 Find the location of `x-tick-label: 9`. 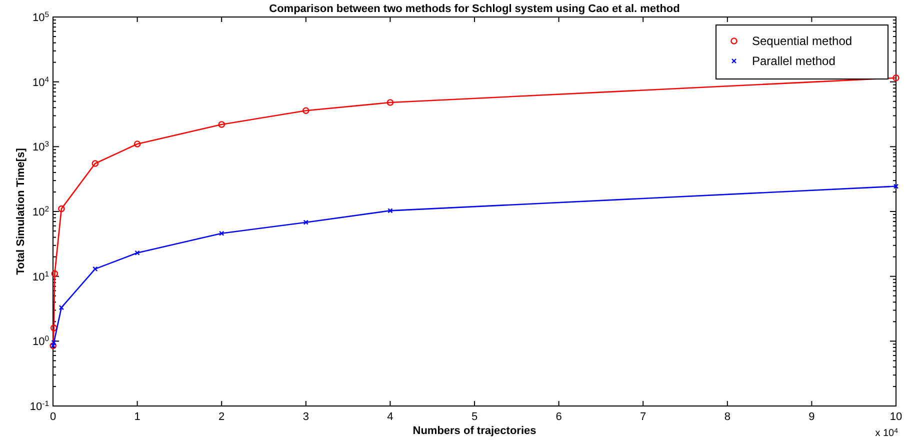

x-tick-label: 9 is located at coordinates (811, 417).